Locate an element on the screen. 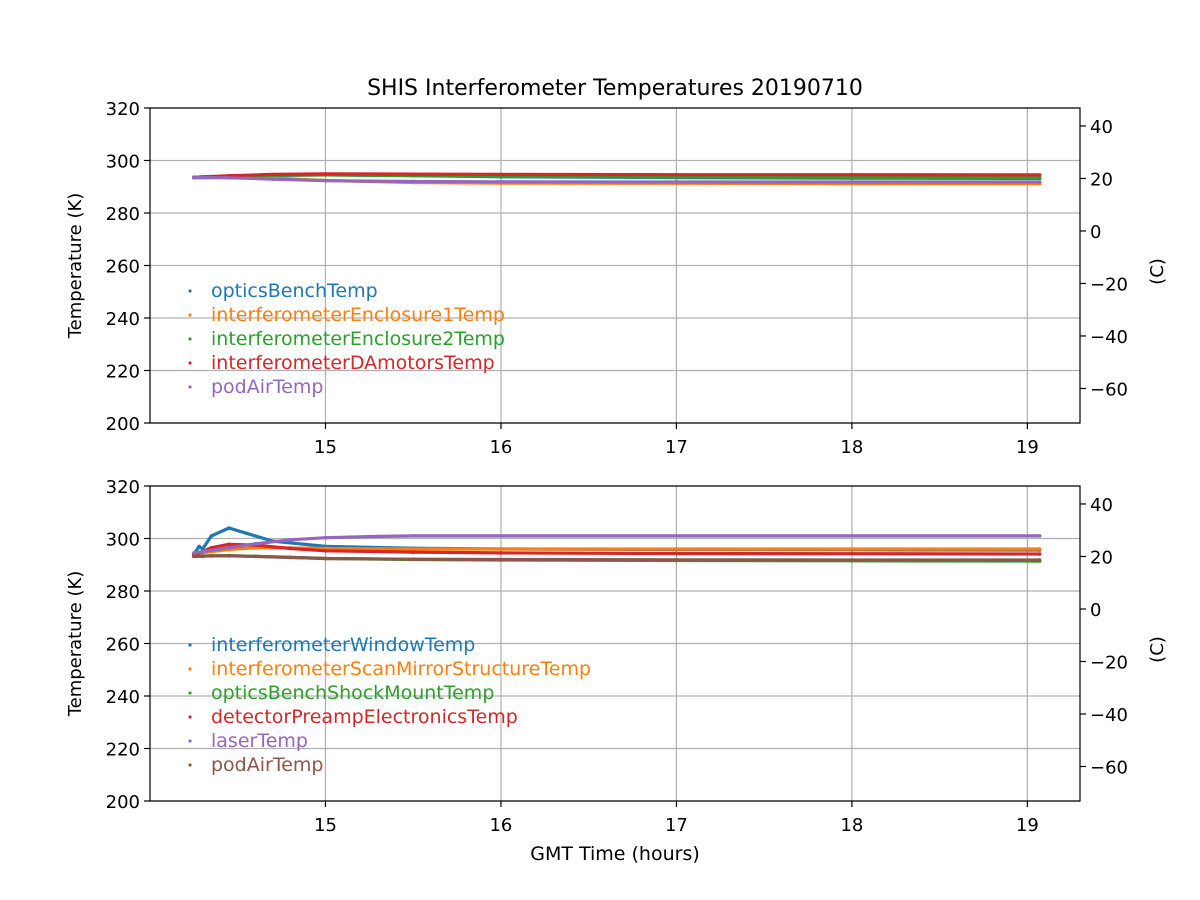 This screenshot has height=900, width=1200. right-y-tick-label: 0 is located at coordinates (1095, 232).